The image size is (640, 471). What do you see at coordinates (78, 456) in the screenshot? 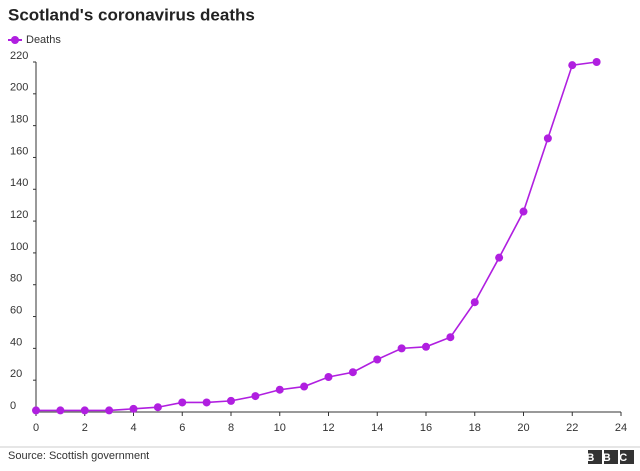
I see `source: Source: Scottish government` at bounding box center [78, 456].